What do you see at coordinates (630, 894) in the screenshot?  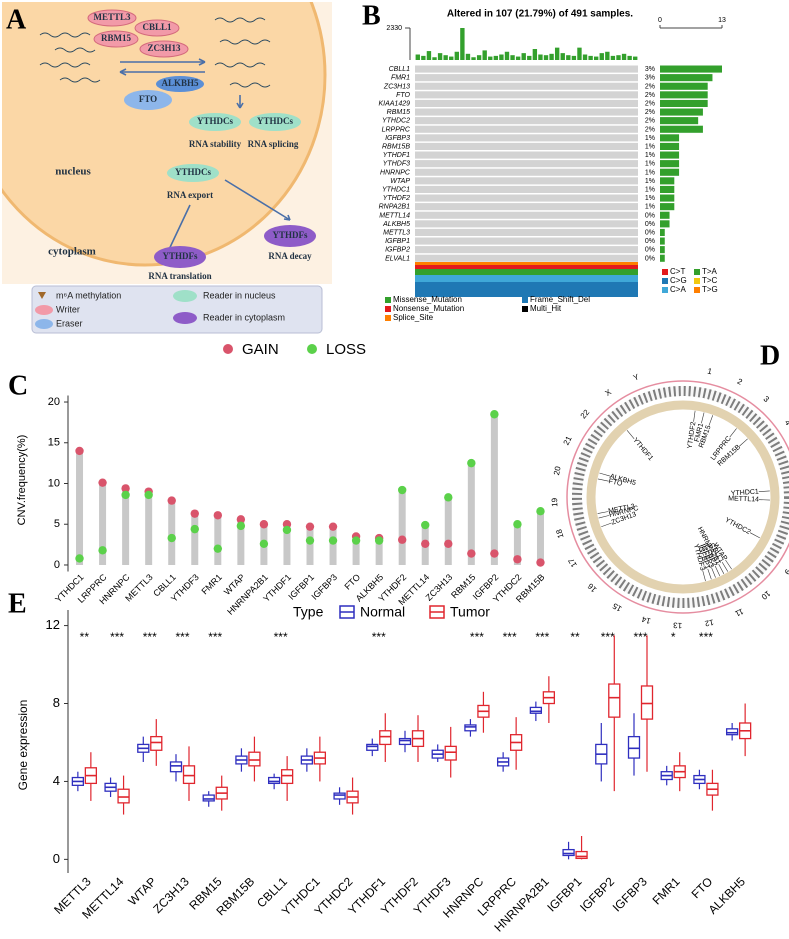 I see `x-tick-label: IGFBP3` at bounding box center [630, 894].